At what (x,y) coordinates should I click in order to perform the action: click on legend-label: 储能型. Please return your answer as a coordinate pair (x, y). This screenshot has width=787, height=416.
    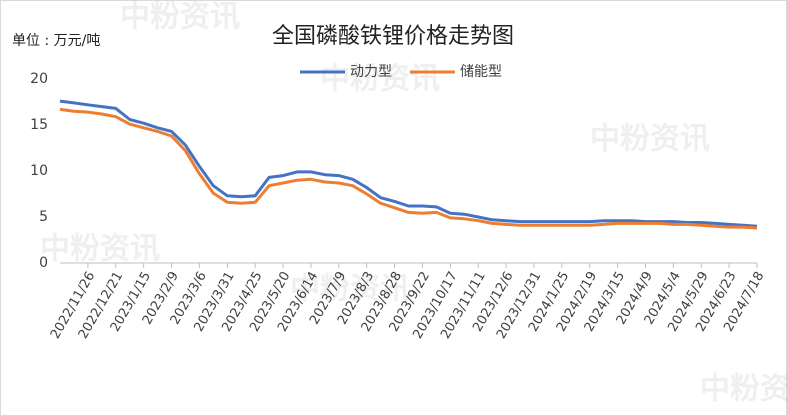
    Looking at the image, I should click on (481, 72).